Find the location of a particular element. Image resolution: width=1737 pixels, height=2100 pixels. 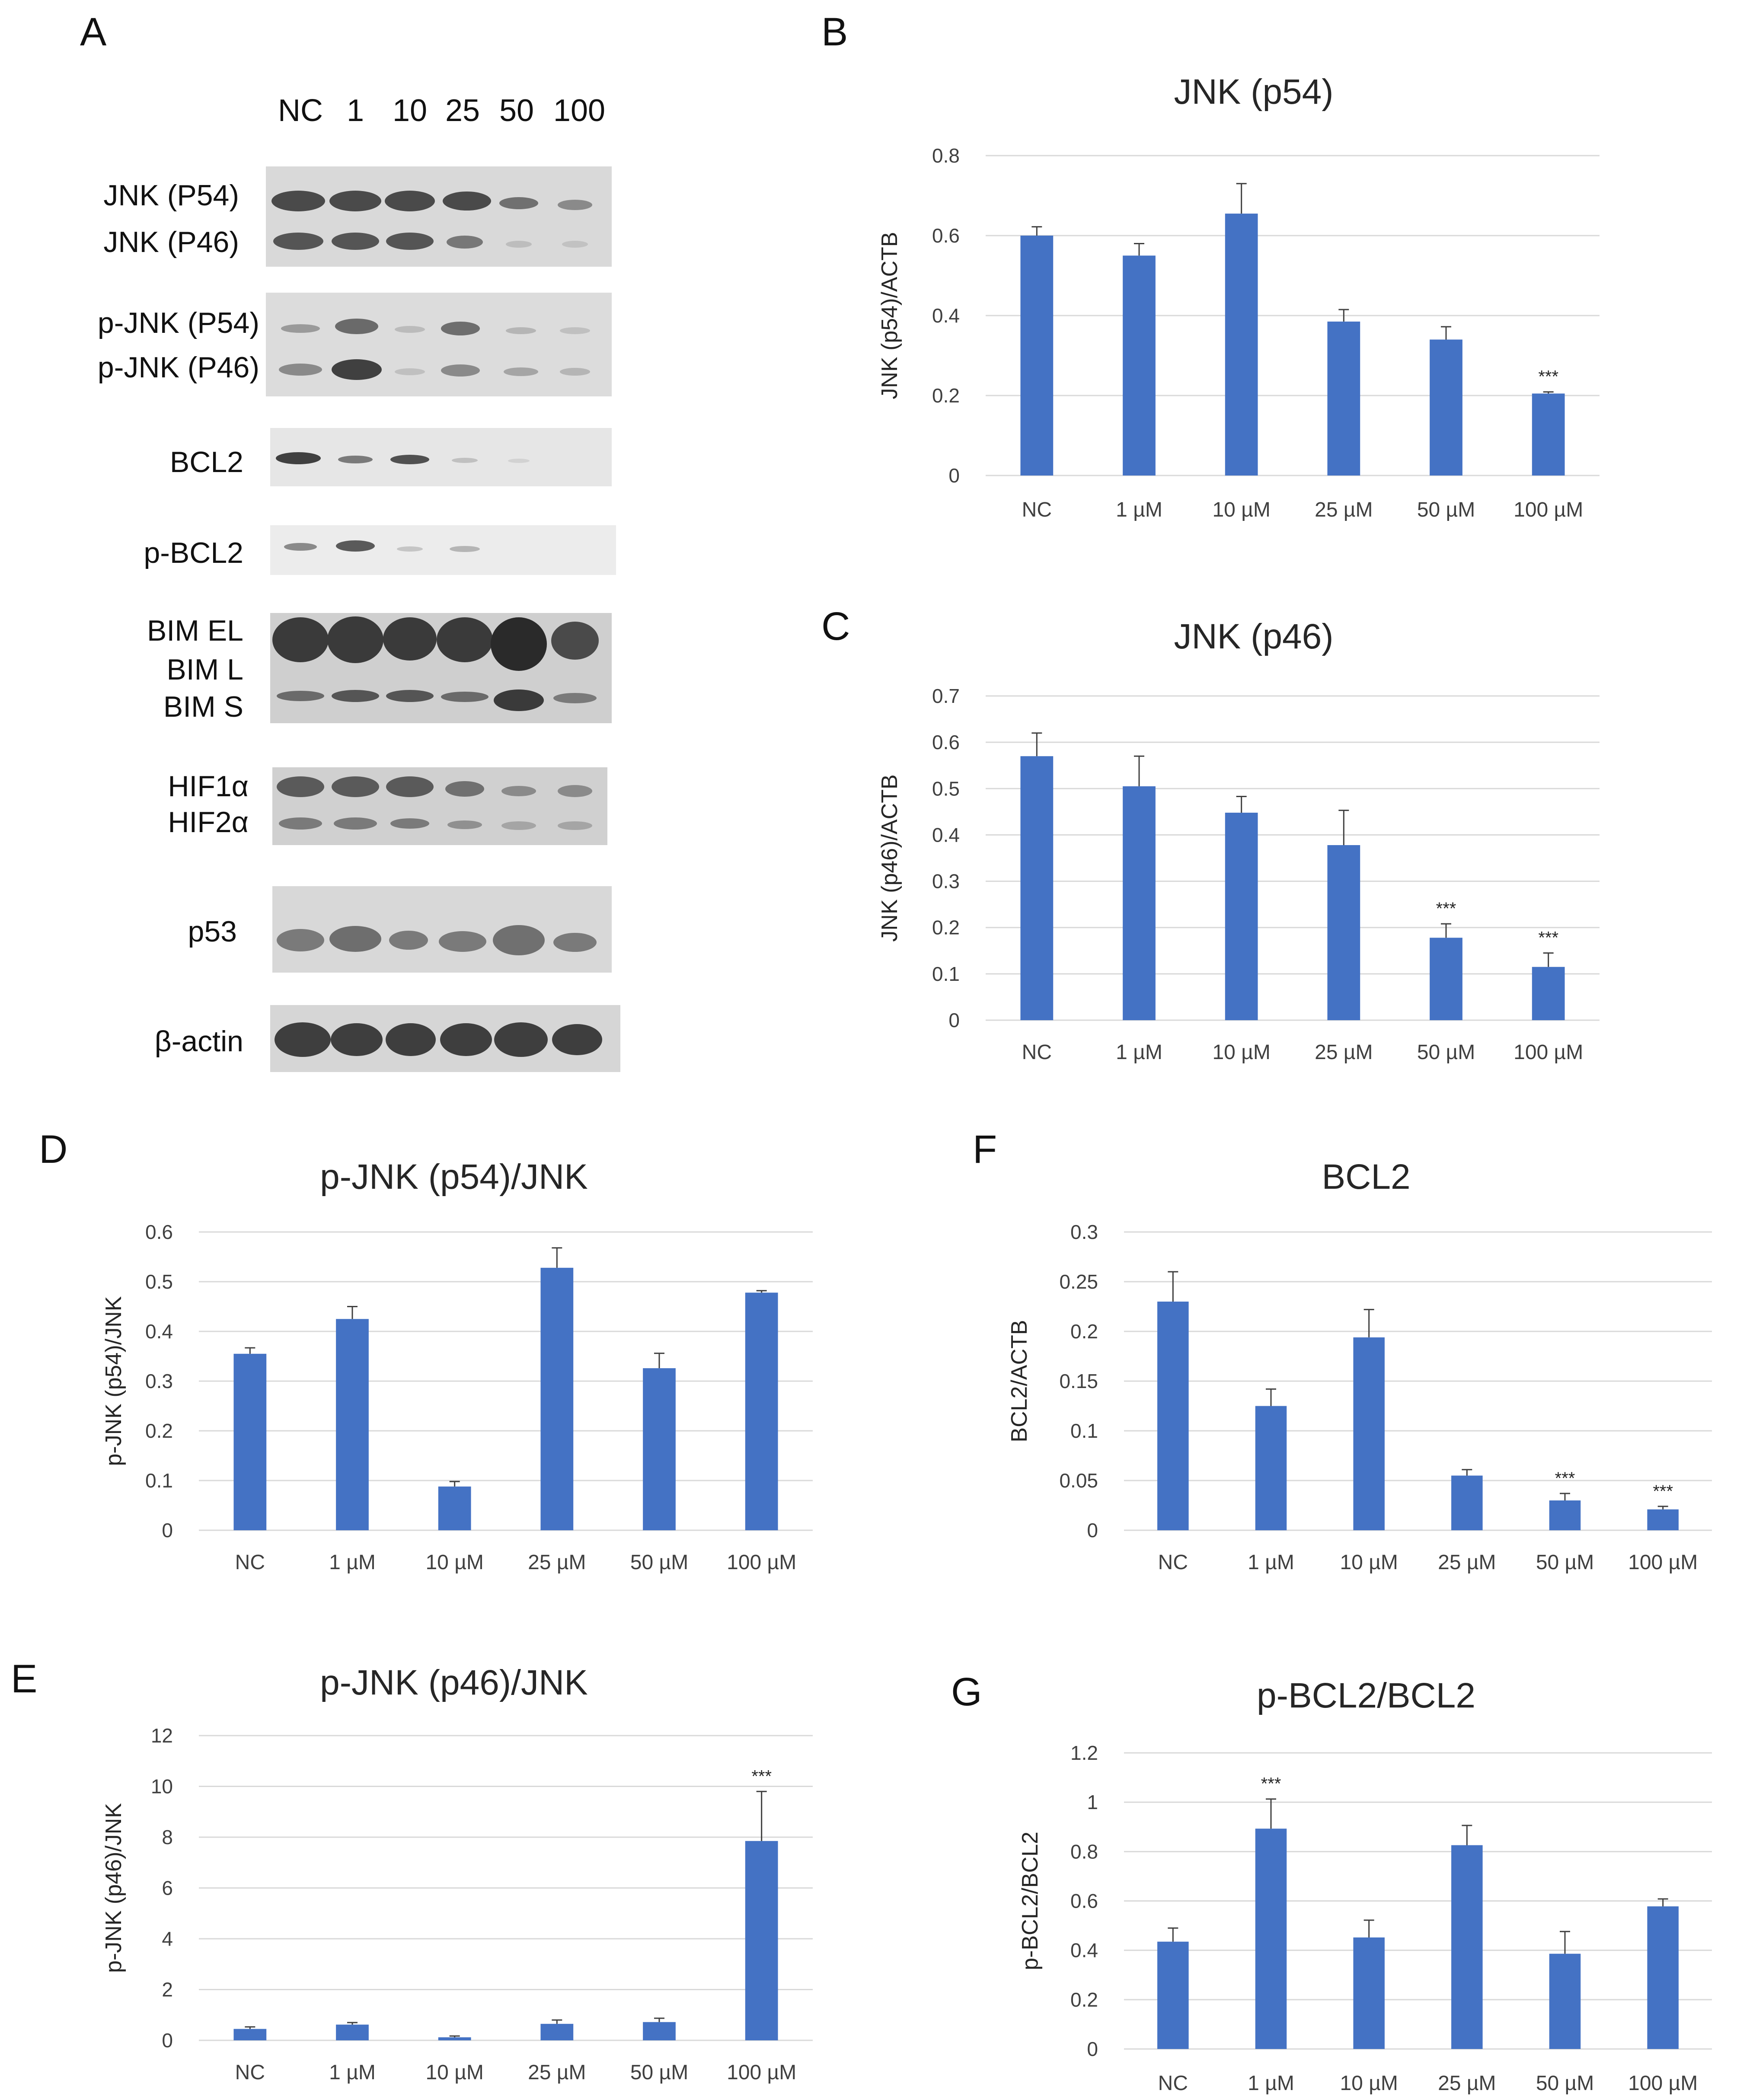

band-row-pjnk-p54 is located at coordinates (435, 327).